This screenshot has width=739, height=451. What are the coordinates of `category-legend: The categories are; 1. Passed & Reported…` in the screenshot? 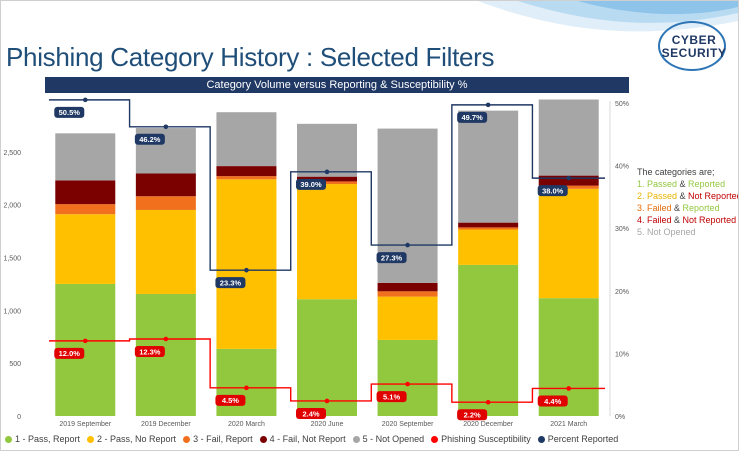 It's located at (688, 202).